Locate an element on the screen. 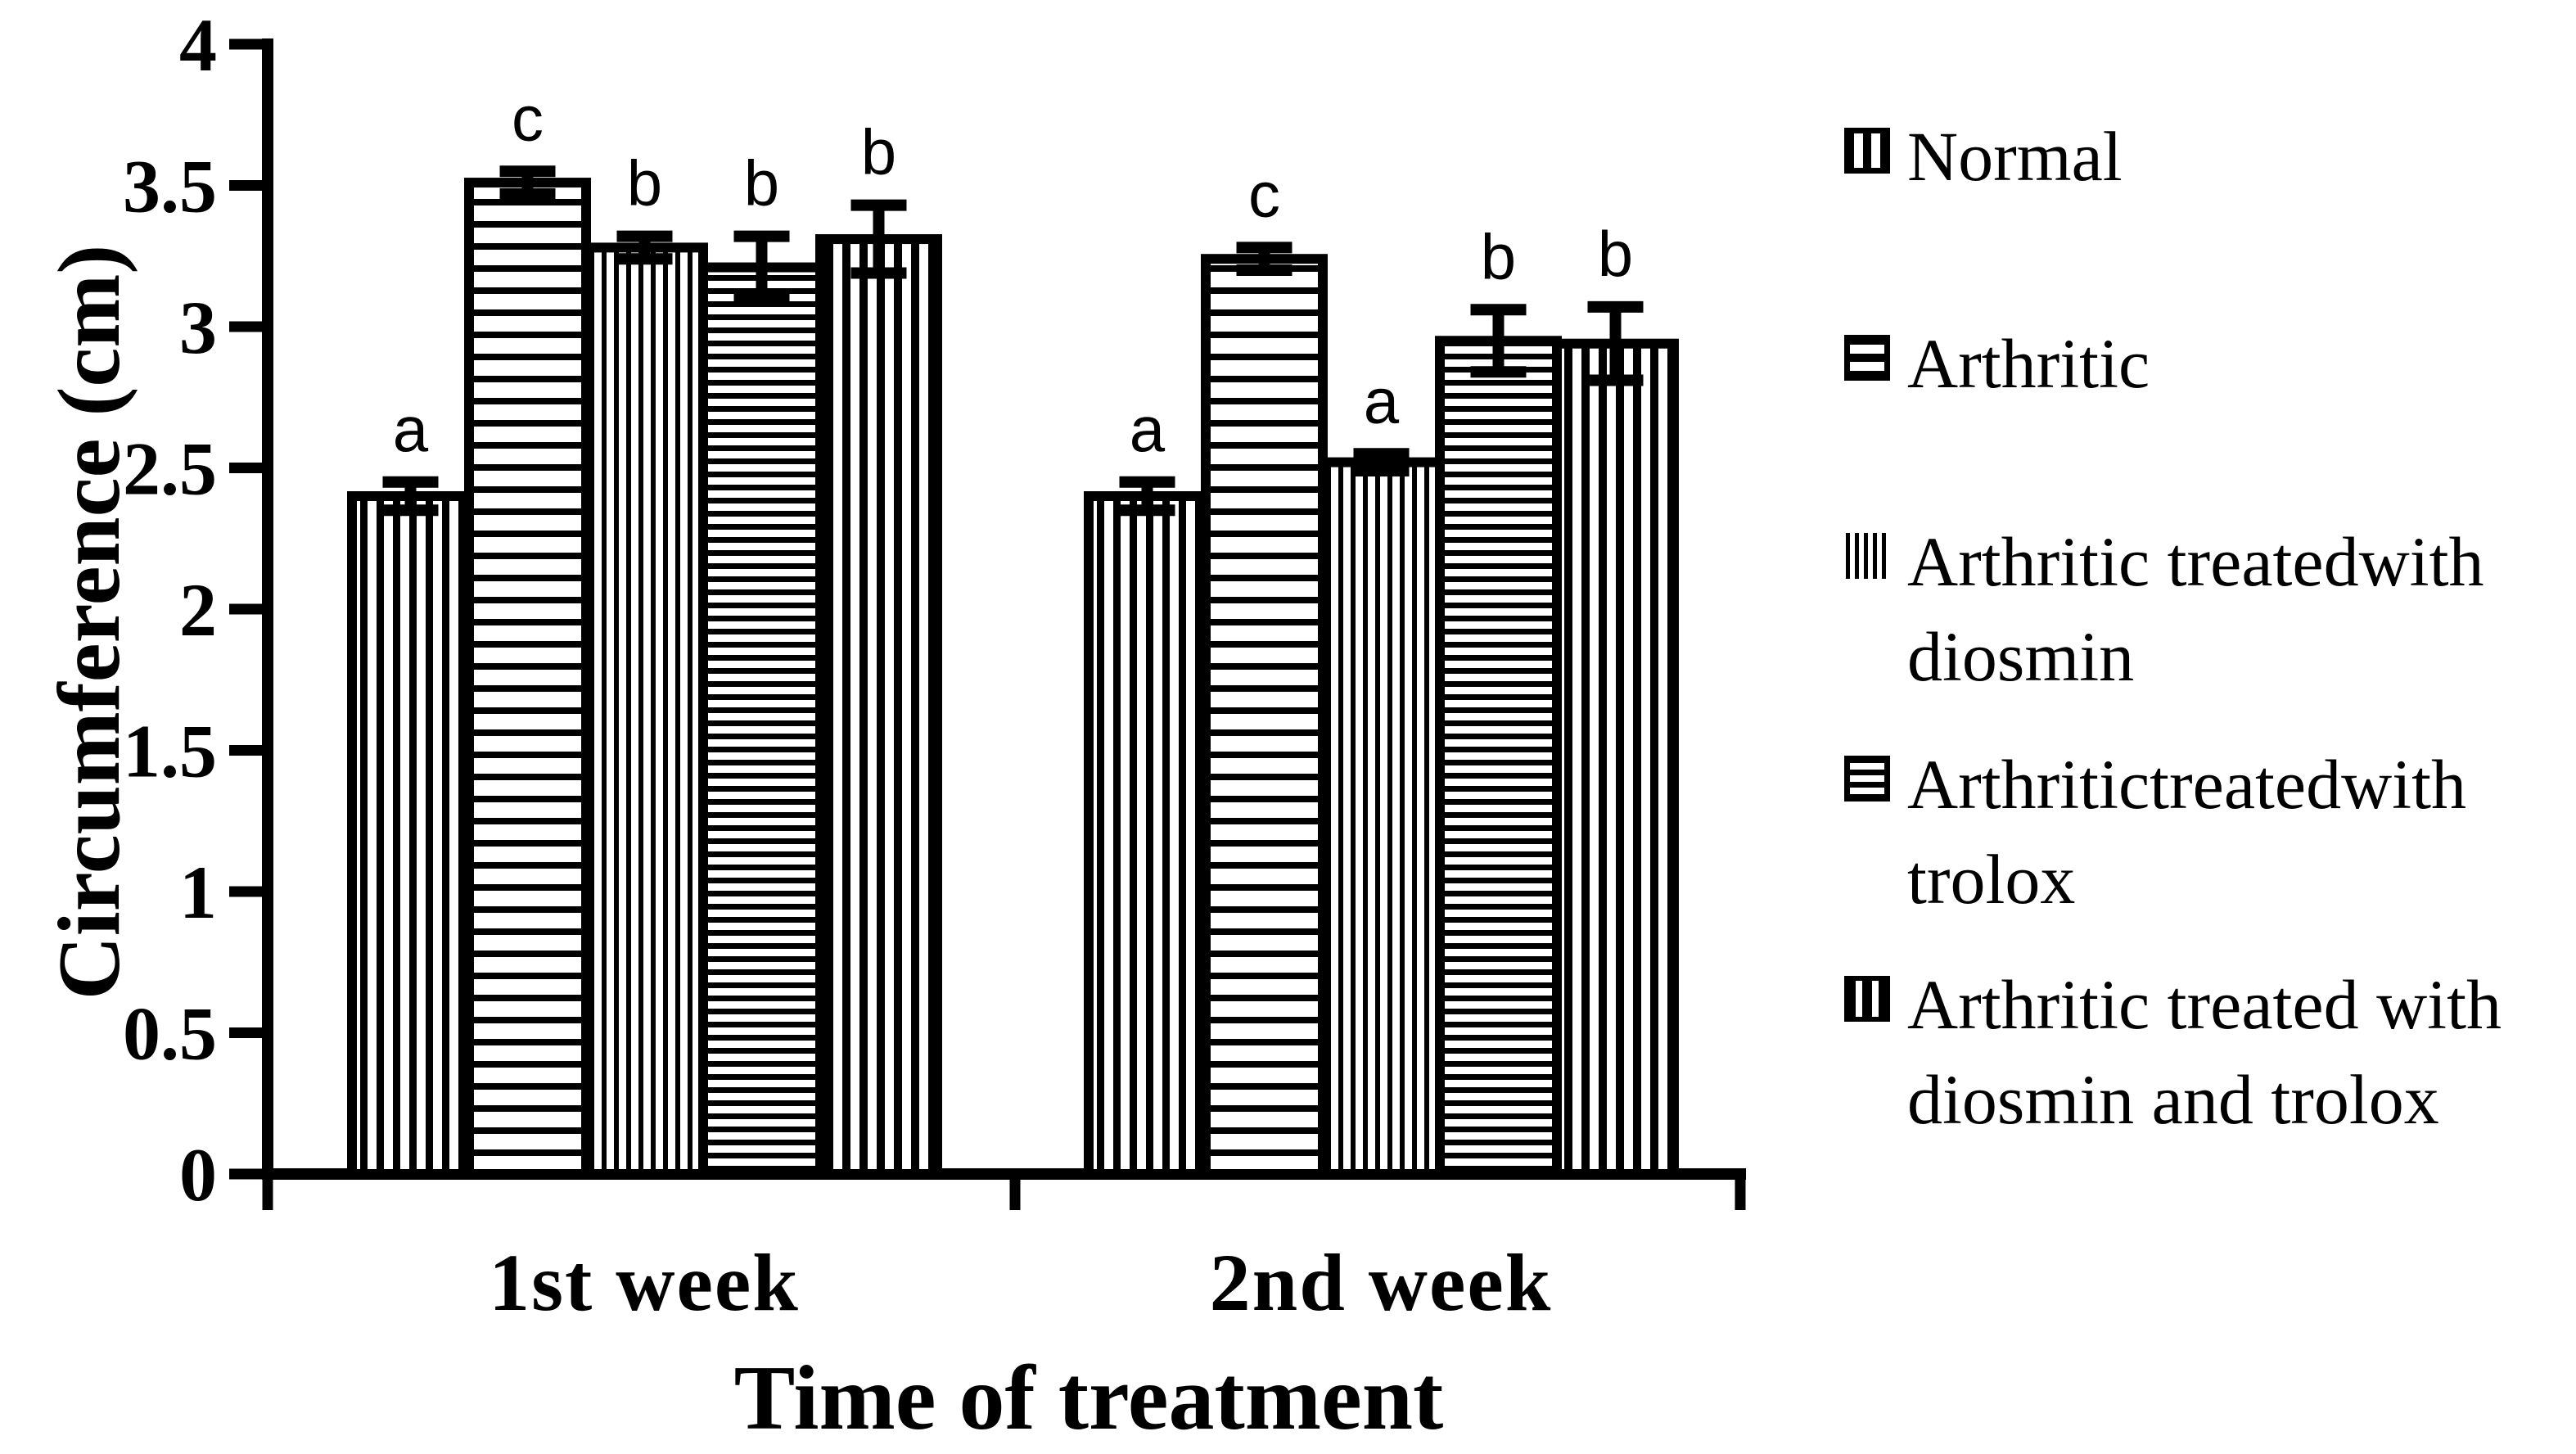 The image size is (2576, 1454). bar-2nd-week-arthritic-treatedwith-diosmin is located at coordinates (1381, 818).